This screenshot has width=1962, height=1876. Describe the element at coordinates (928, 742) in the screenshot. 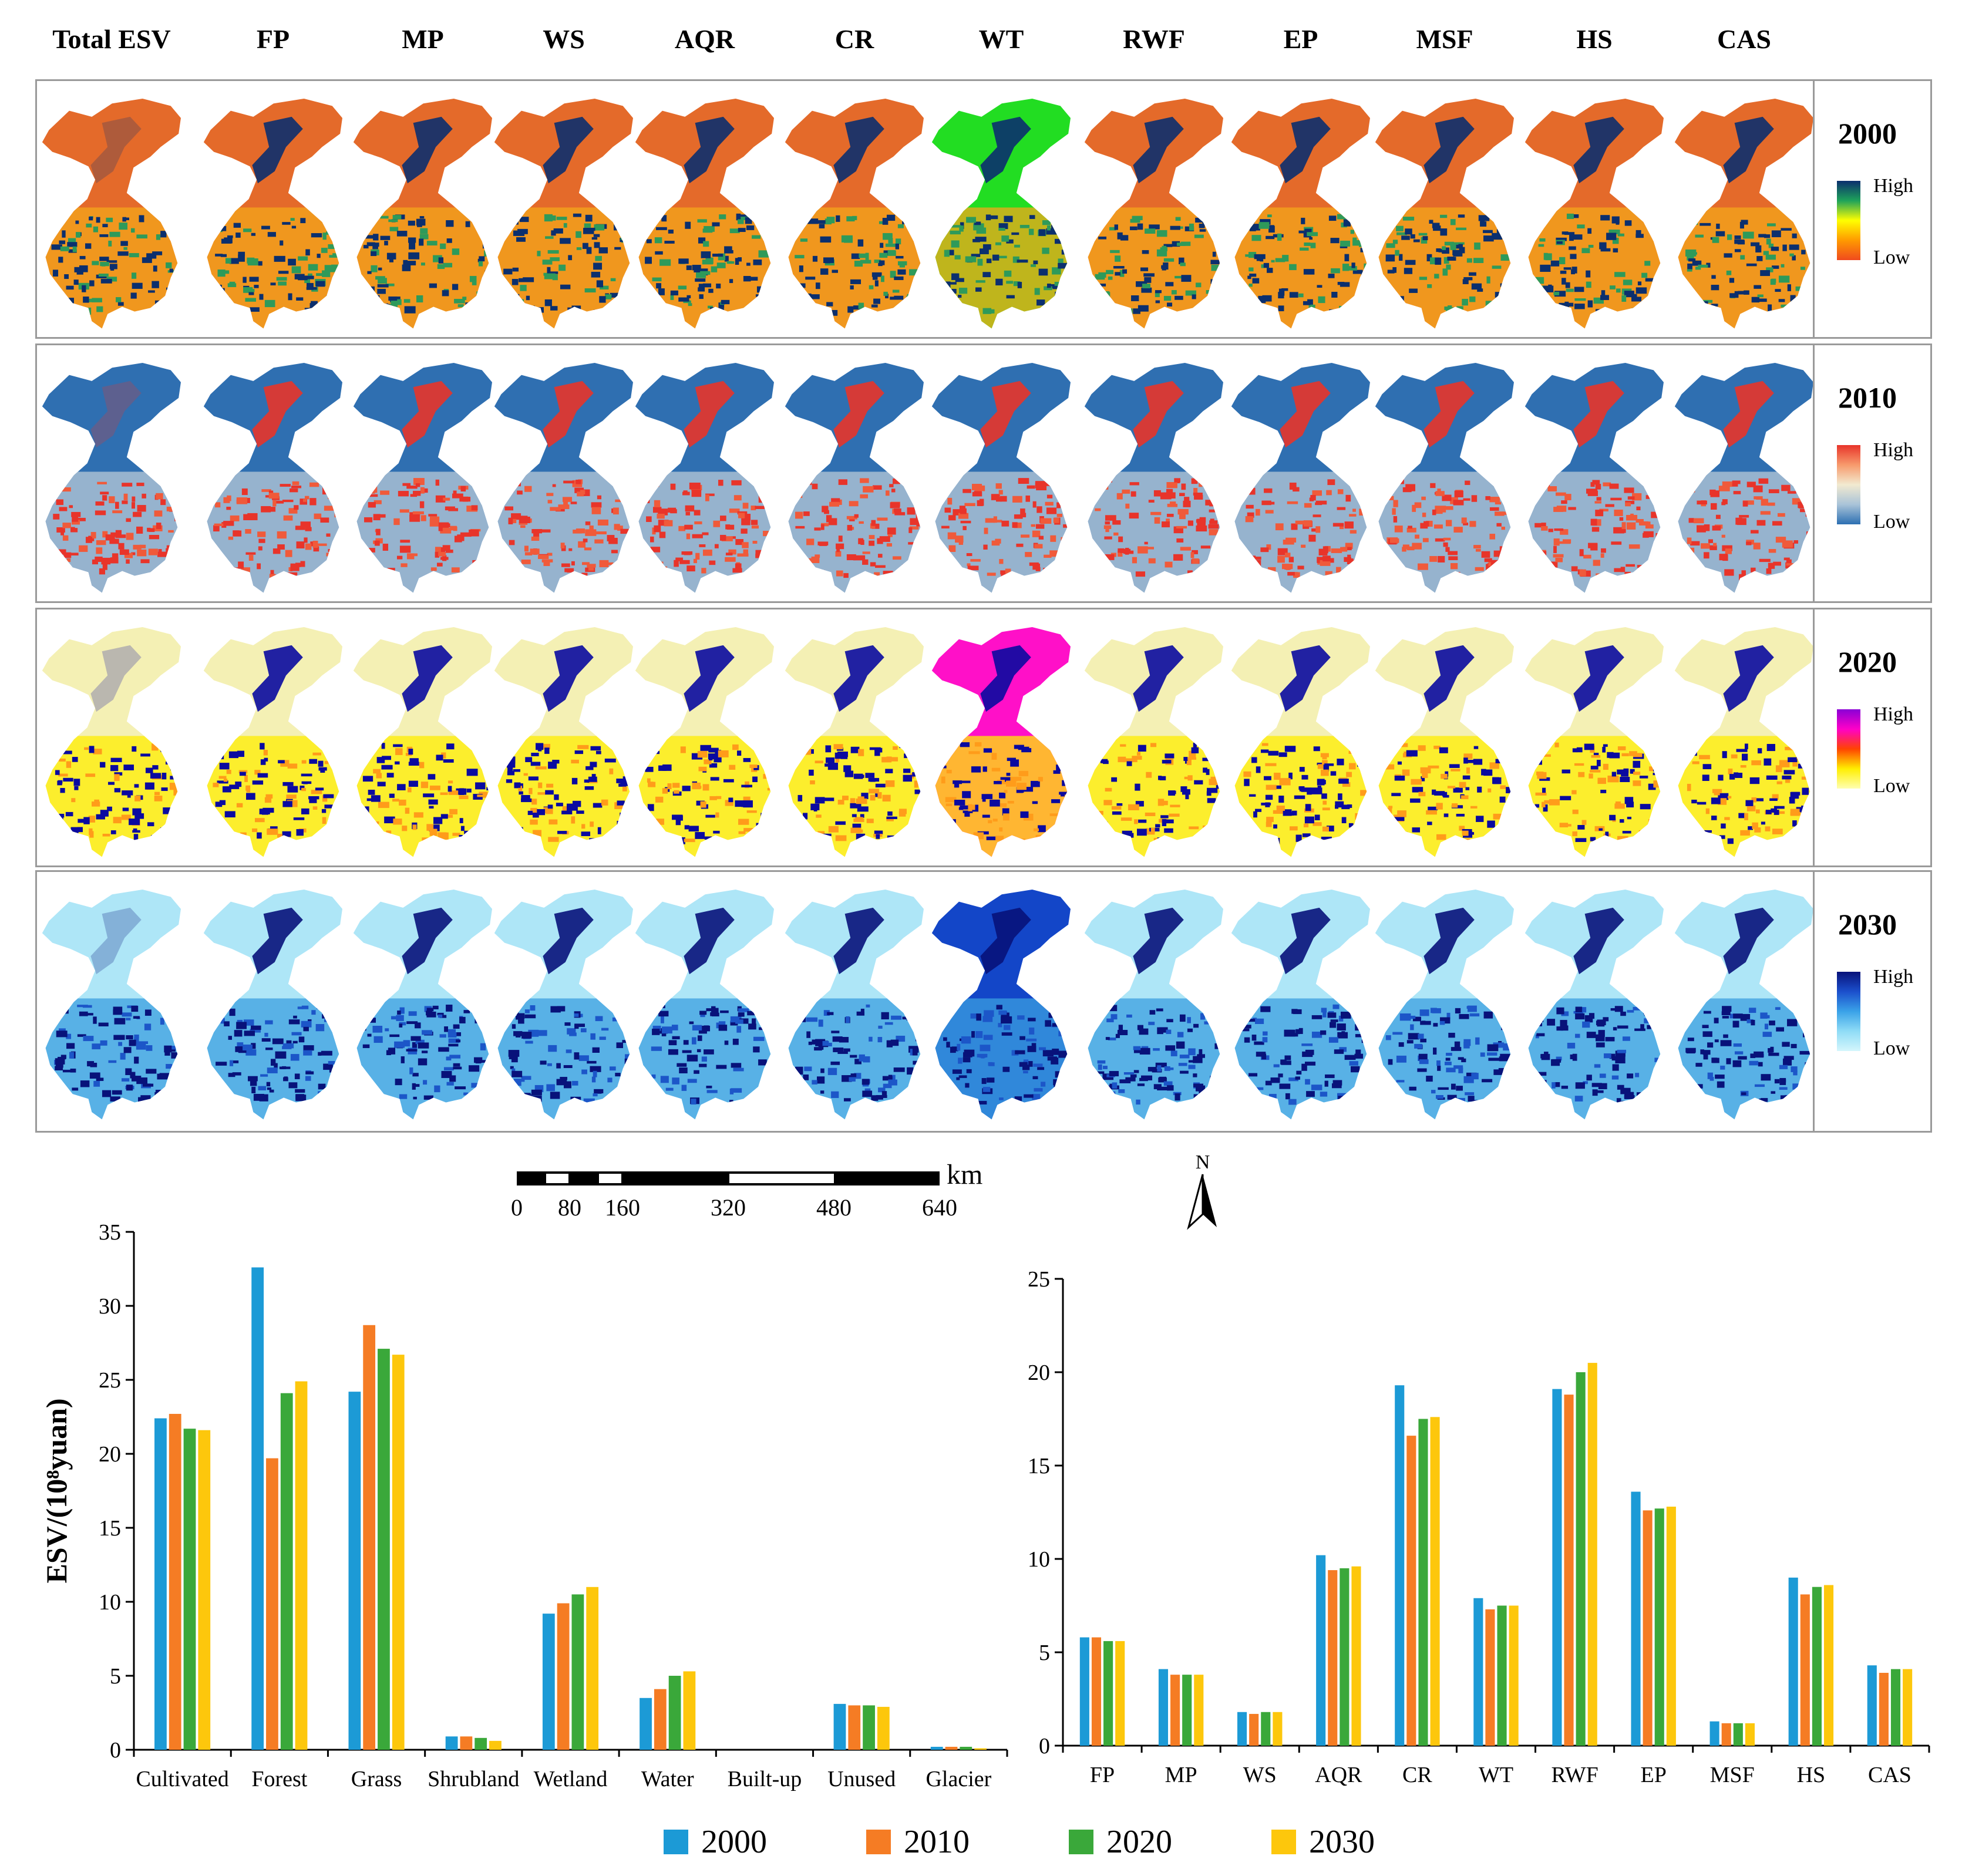

I see `map-row-2020` at that location.